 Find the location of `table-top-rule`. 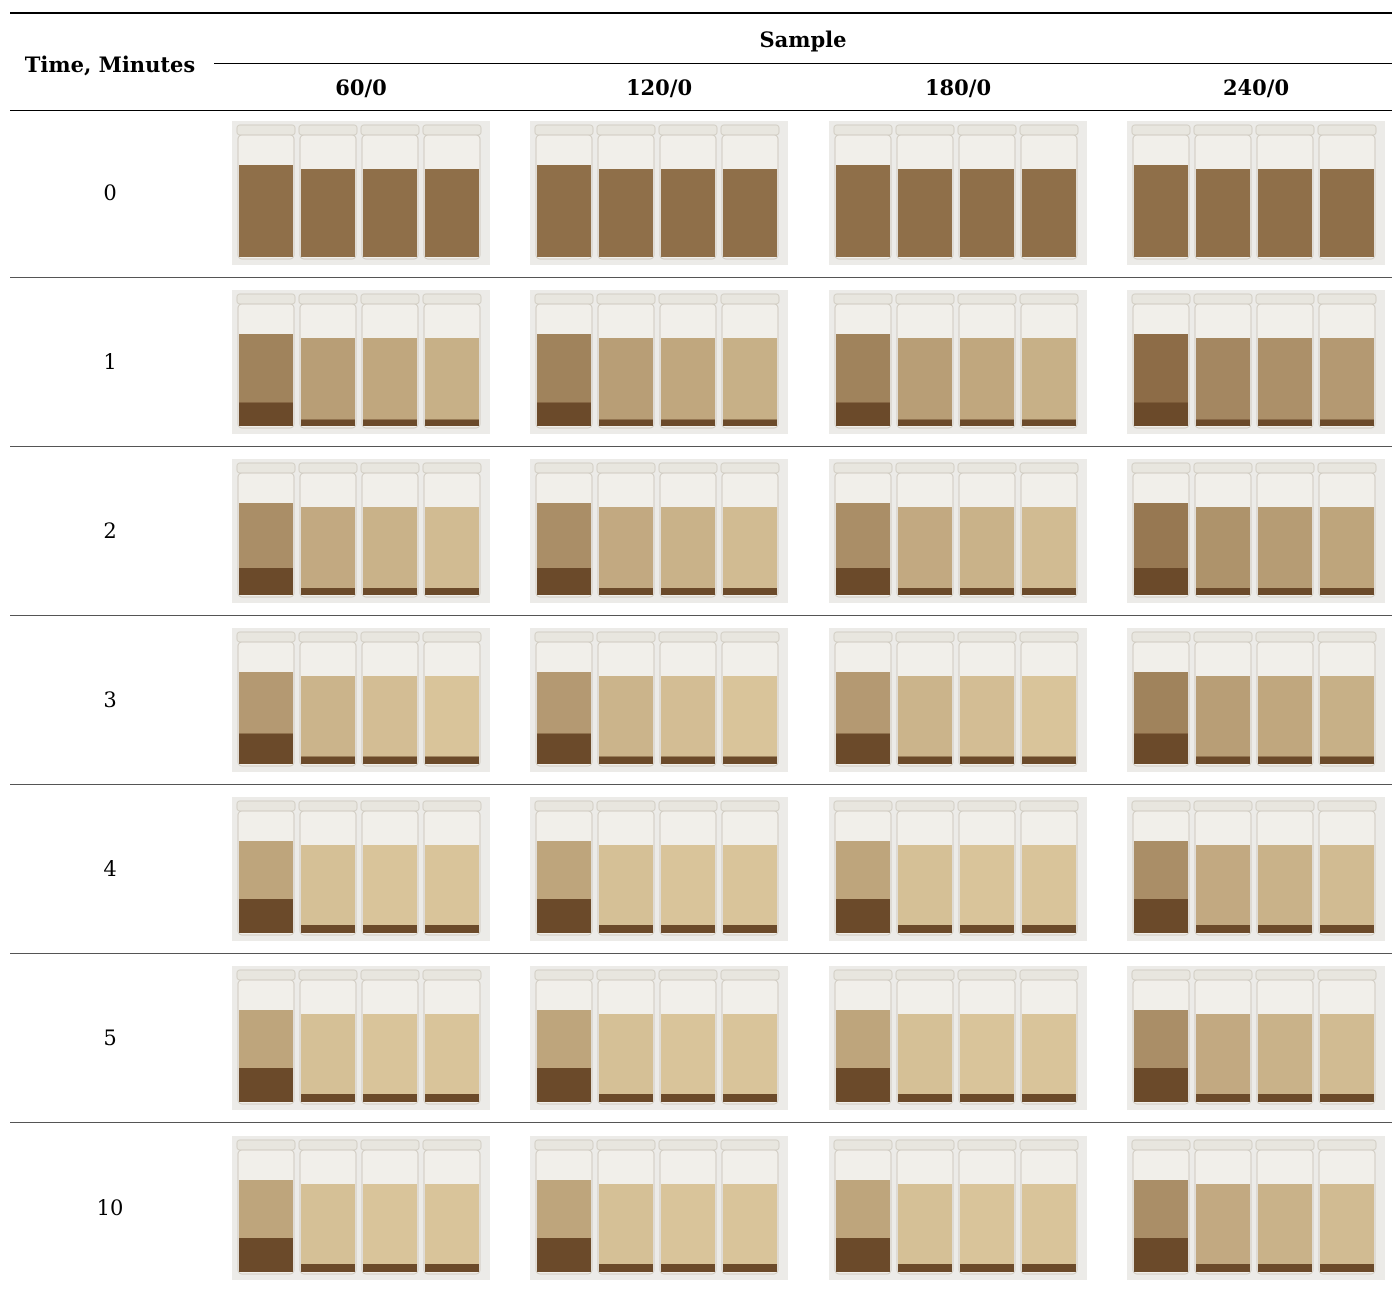

table-top-rule is located at coordinates (701, 13).